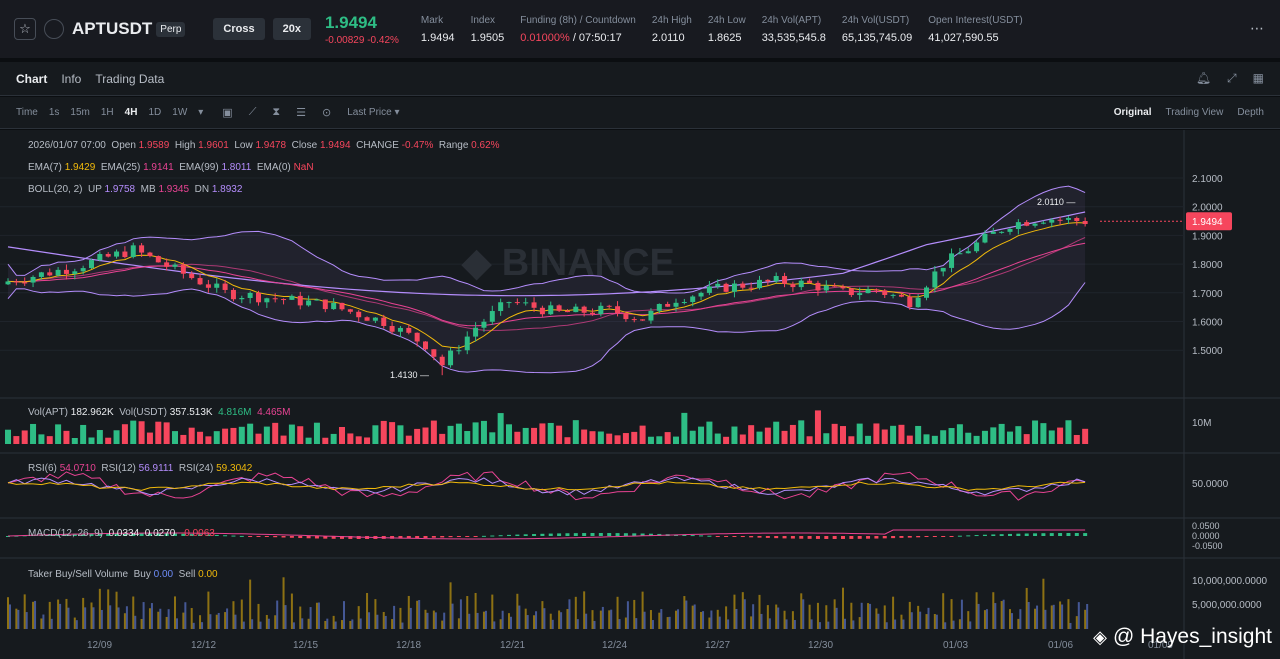  Describe the element at coordinates (671, 29) in the screenshot. I see `ticker-stat: 24h High 2.0110` at that location.